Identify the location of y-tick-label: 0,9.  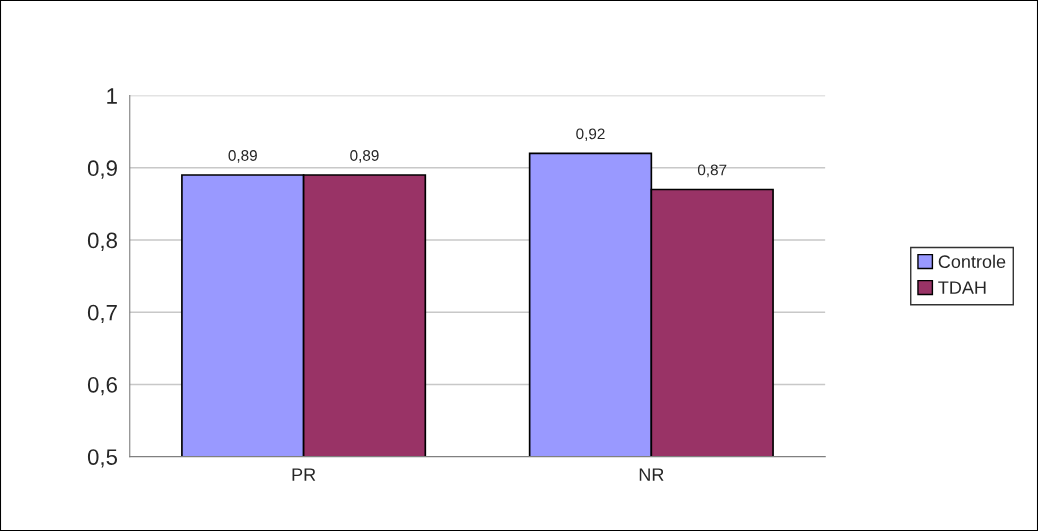
(102, 169).